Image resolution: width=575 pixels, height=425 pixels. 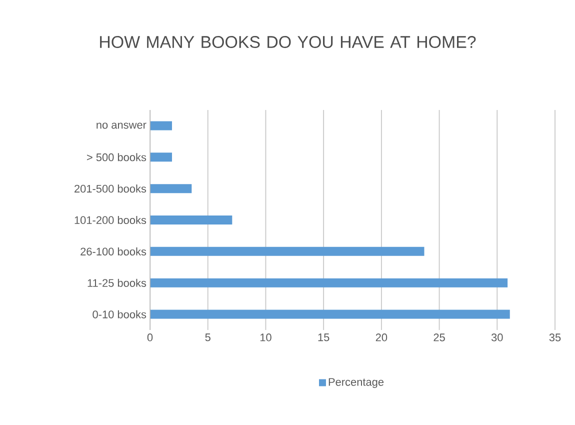 What do you see at coordinates (356, 383) in the screenshot?
I see `legend-label: Percentage` at bounding box center [356, 383].